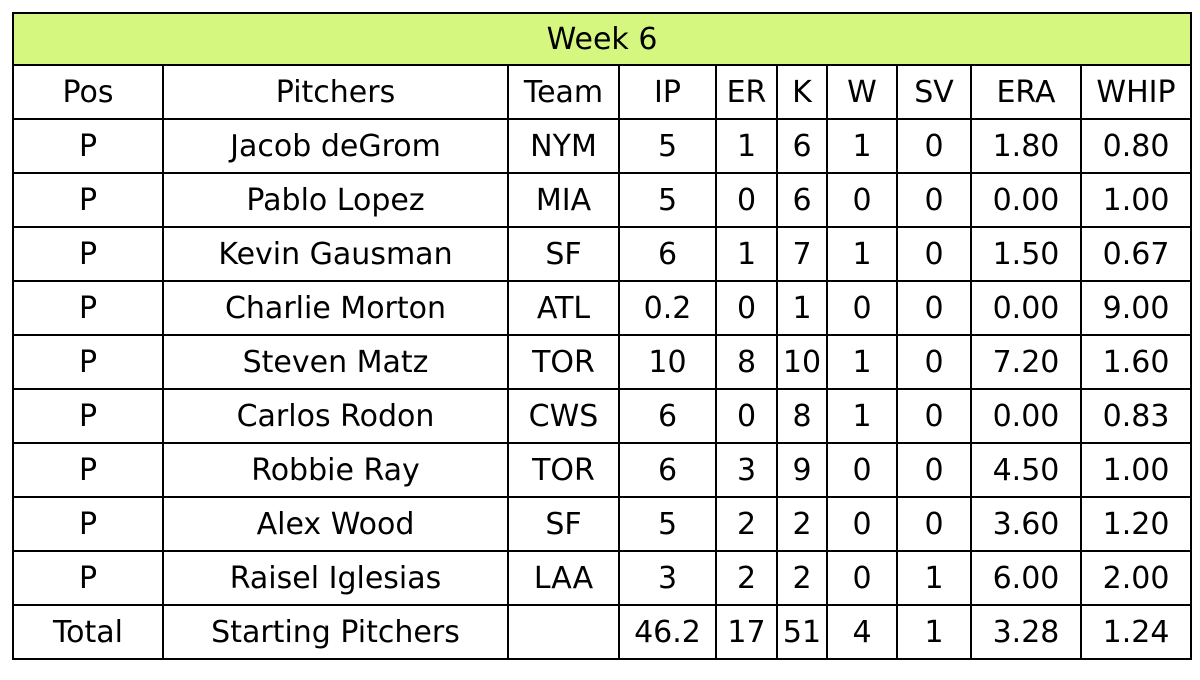 This screenshot has height=680, width=1200. I want to click on column-header-w: W, so click(862, 92).